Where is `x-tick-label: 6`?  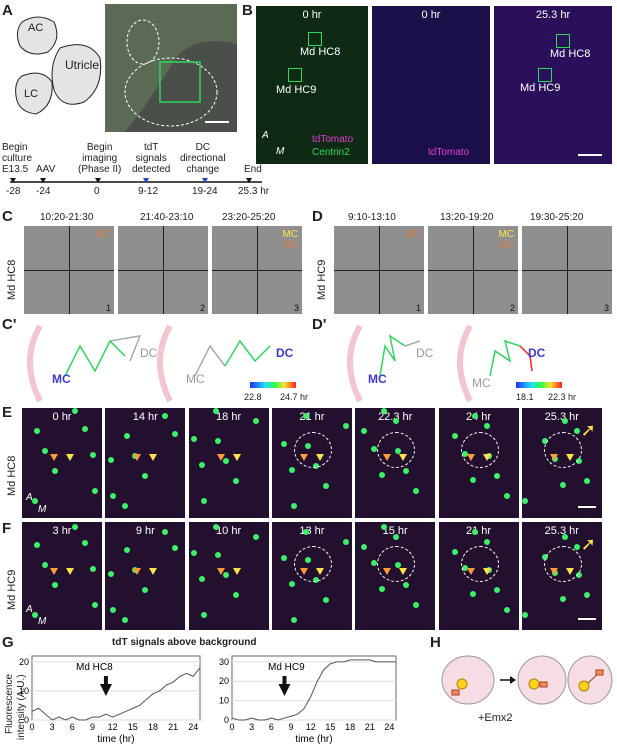 x-tick-label: 6 is located at coordinates (271, 727).